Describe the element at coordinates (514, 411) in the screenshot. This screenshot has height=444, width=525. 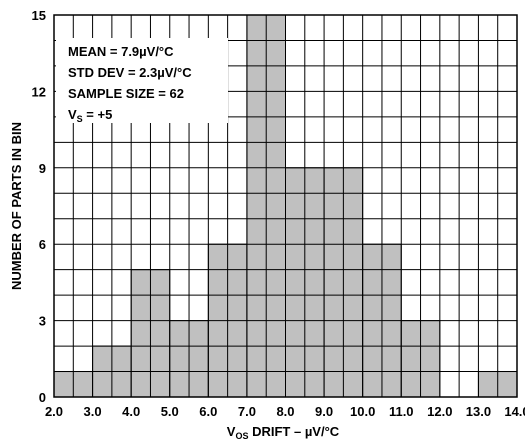
I see `x-tick-label: 14.0` at that location.